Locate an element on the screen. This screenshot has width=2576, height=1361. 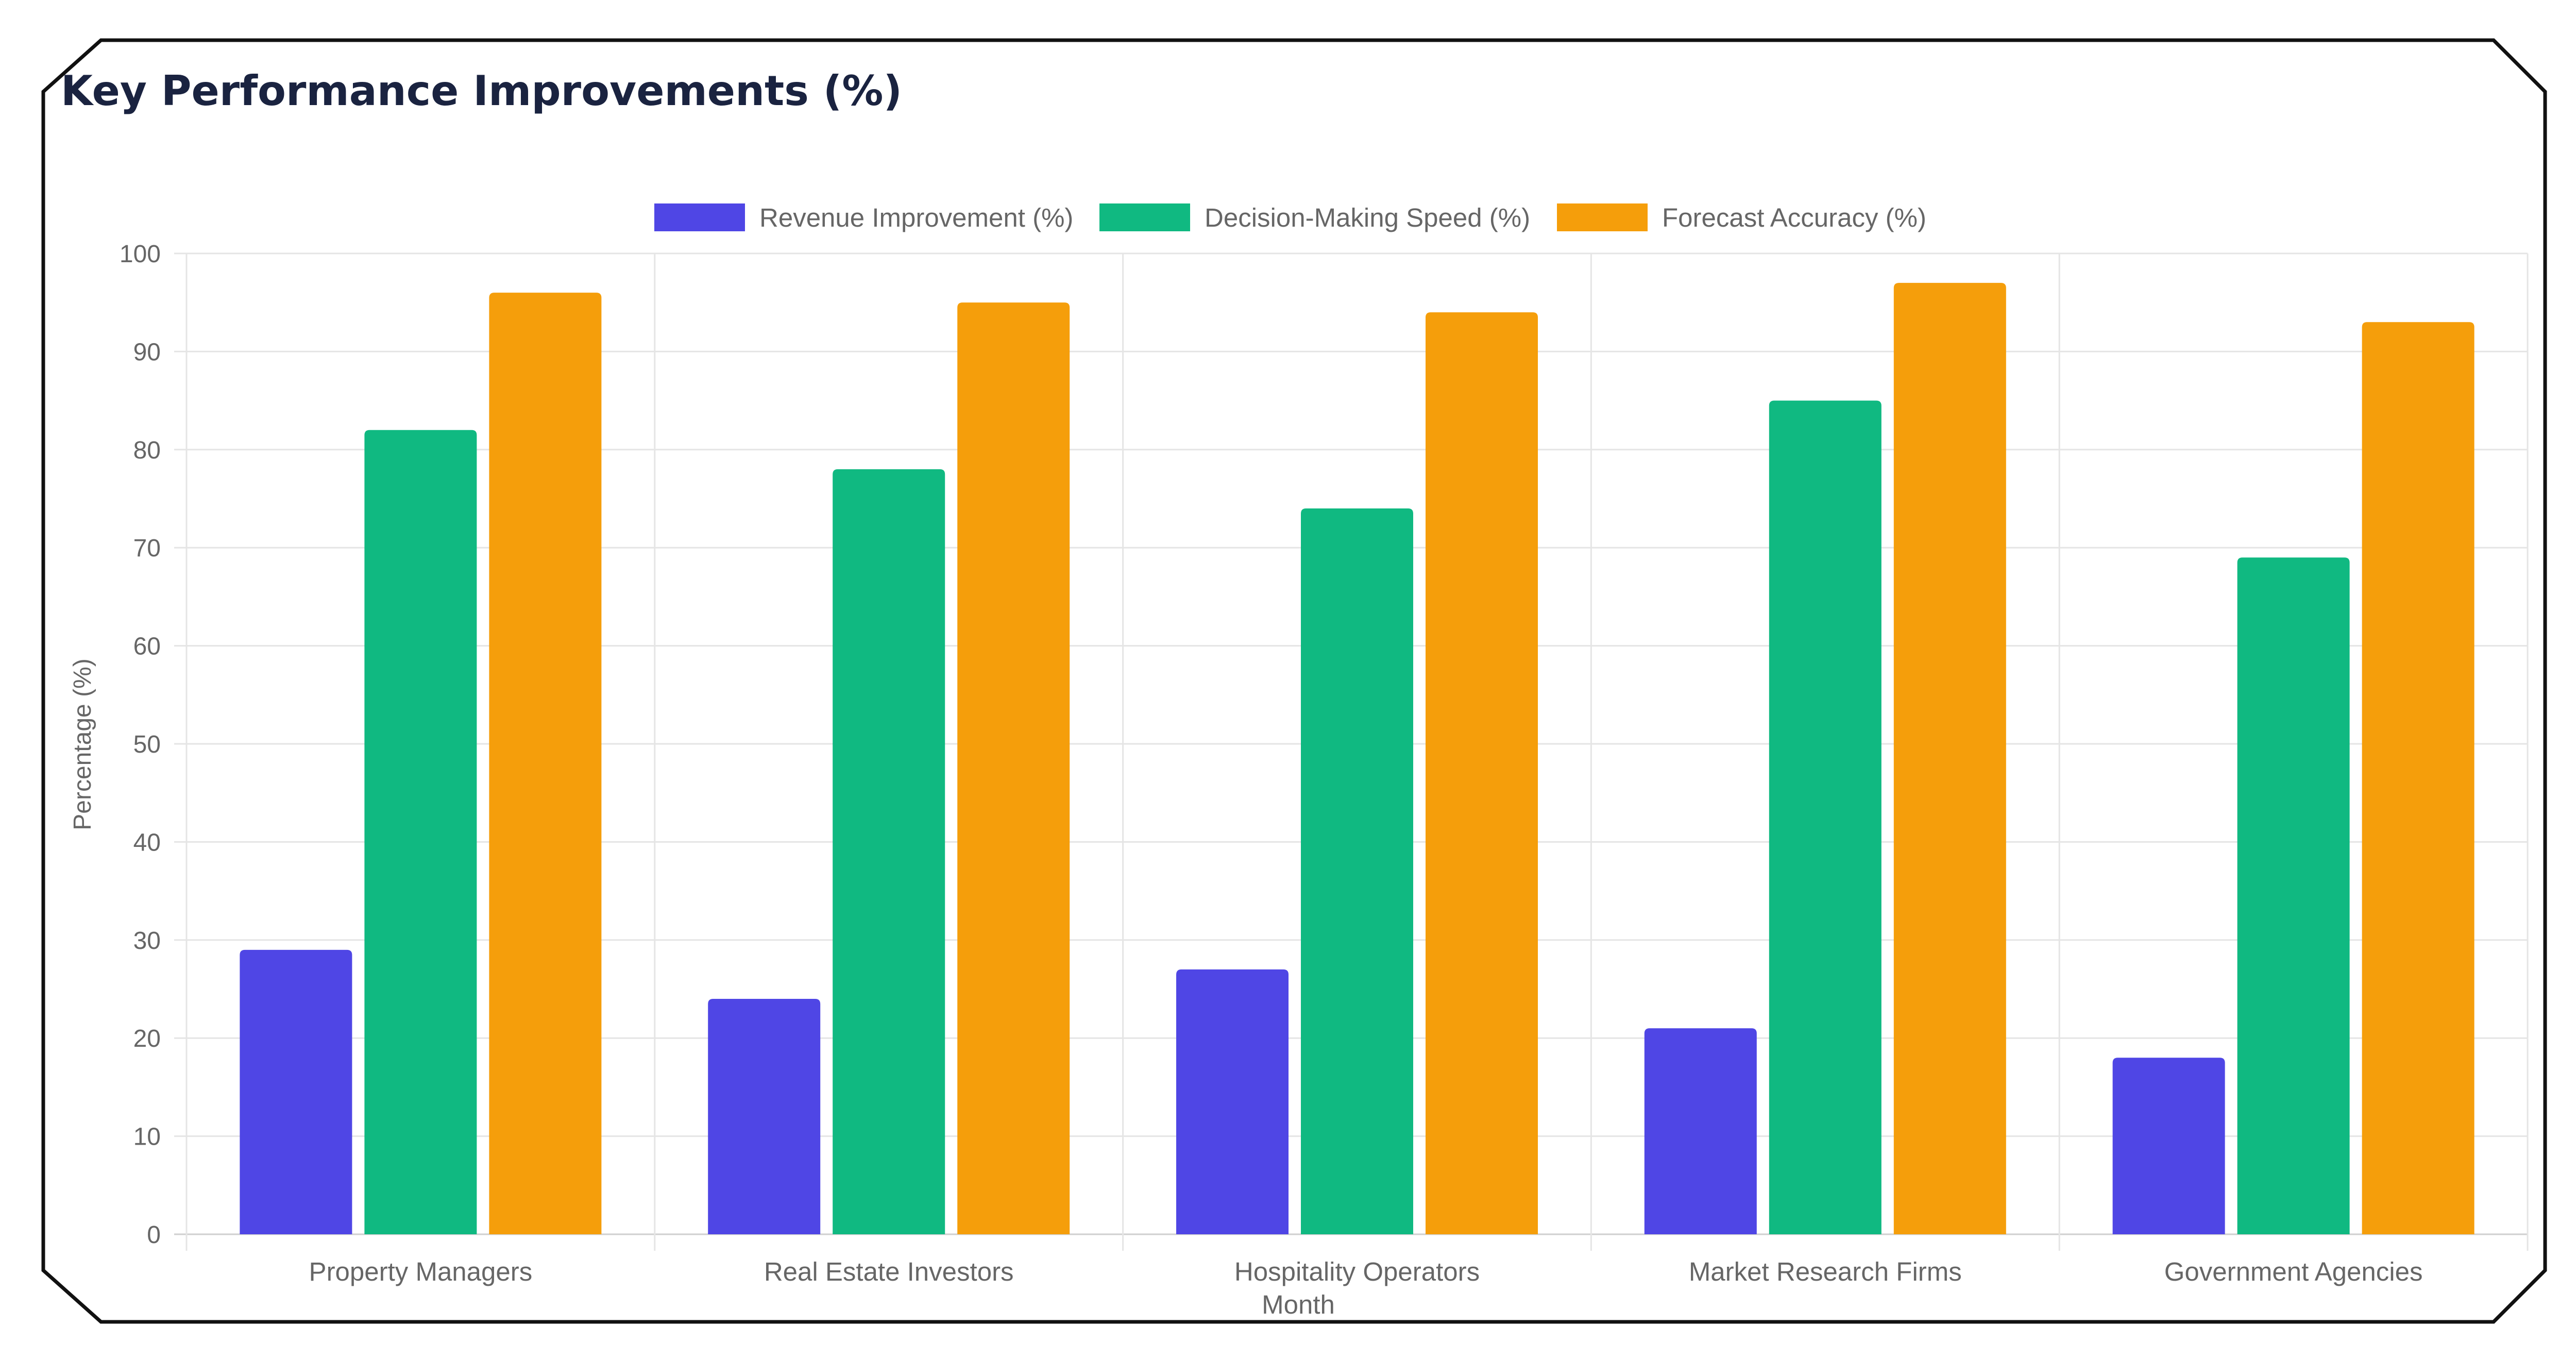
bar-revenue-improvement-property-managers is located at coordinates (296, 1091).